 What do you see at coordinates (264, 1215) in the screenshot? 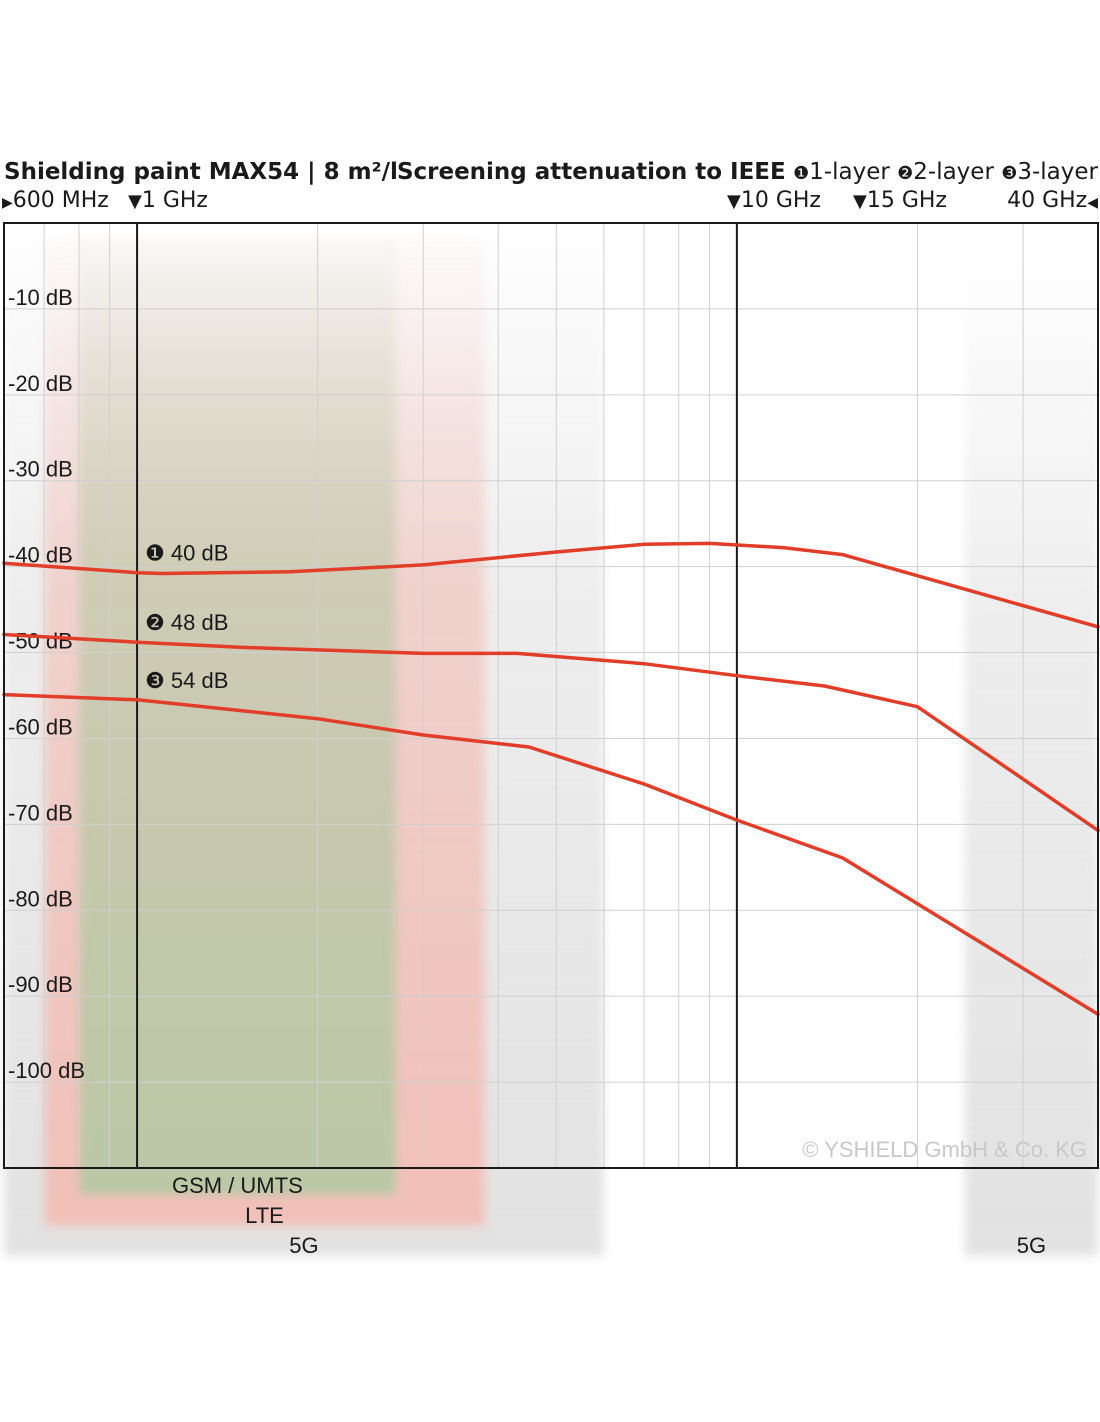
I see `band-label-1: LTE` at bounding box center [264, 1215].